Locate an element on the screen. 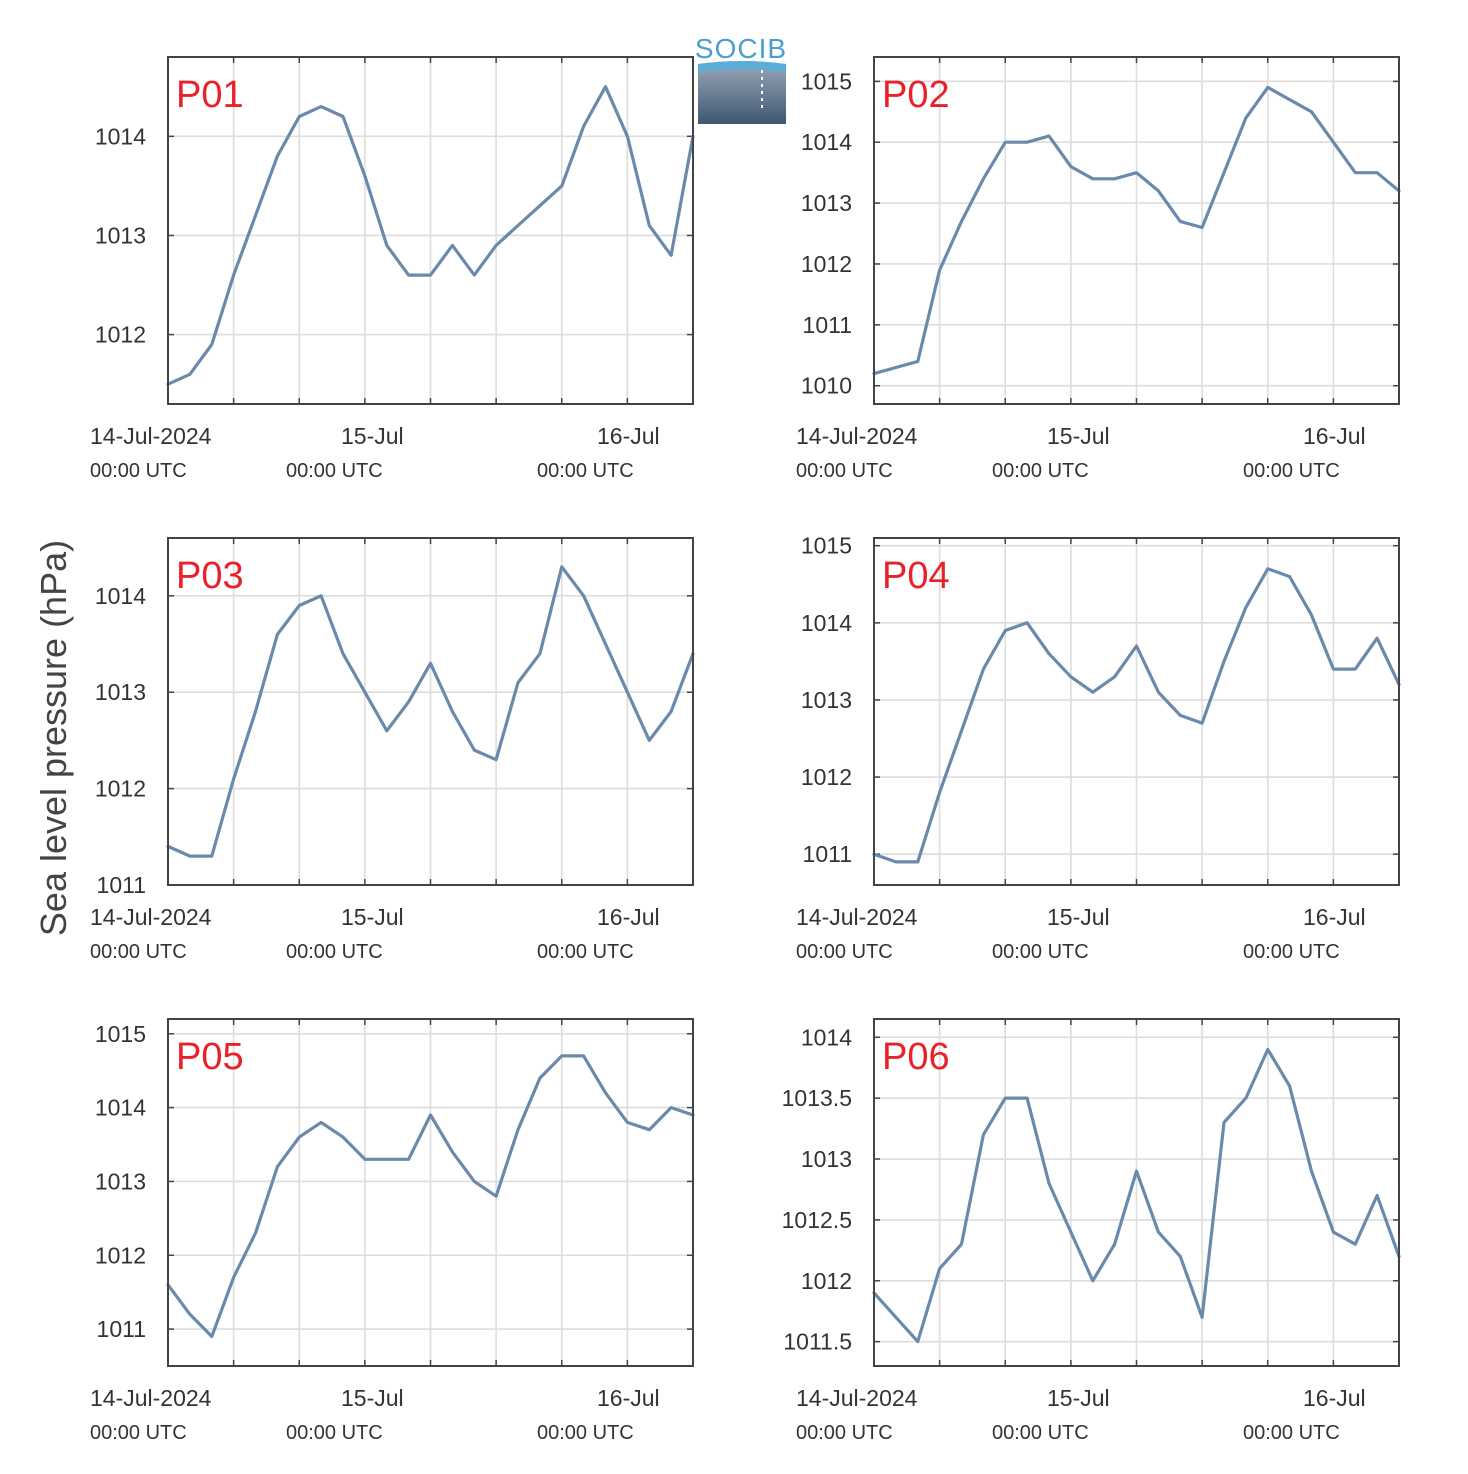  panel-label-p02: P02 is located at coordinates (916, 95).